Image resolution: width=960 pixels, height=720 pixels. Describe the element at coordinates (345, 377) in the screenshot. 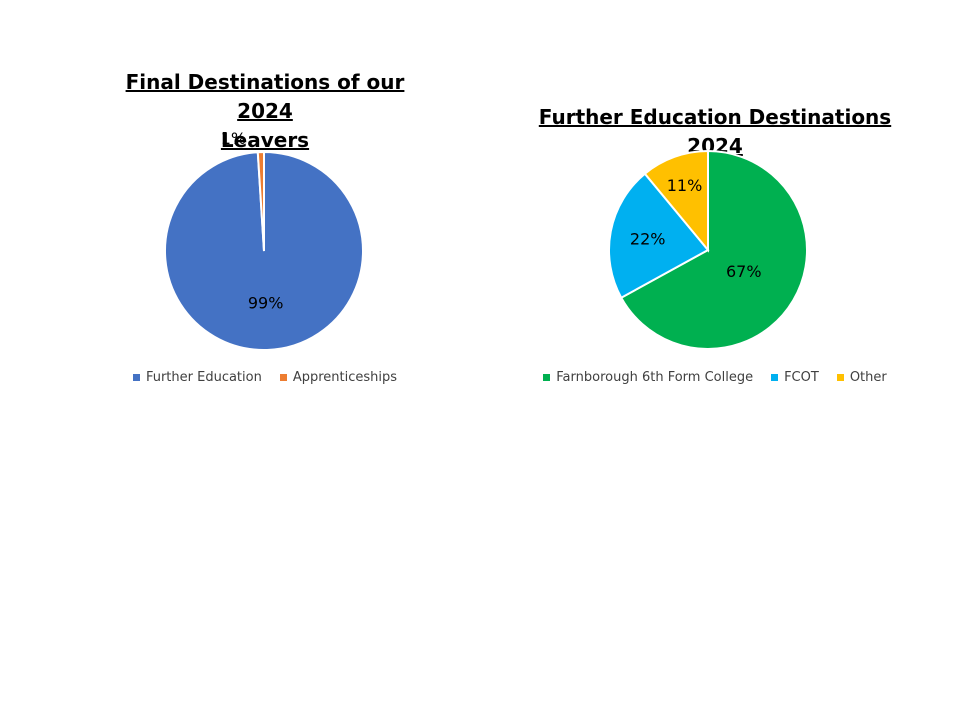

I see `legend-label: Apprenticeships` at that location.